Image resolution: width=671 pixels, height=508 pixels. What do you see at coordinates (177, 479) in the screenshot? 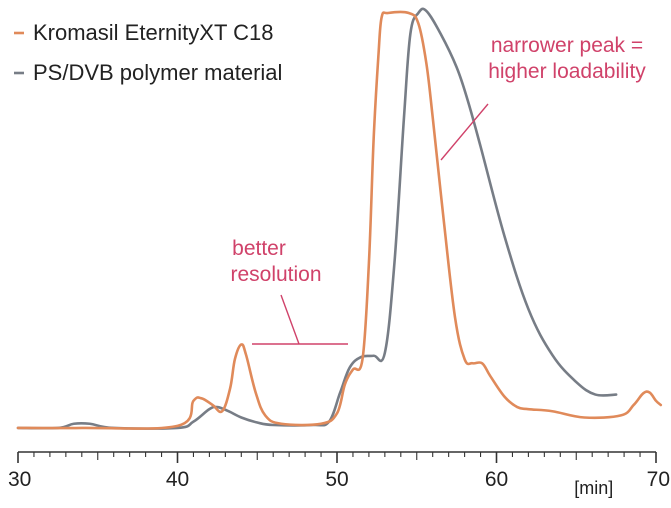
I see `x-tick-label: 40` at bounding box center [177, 479].